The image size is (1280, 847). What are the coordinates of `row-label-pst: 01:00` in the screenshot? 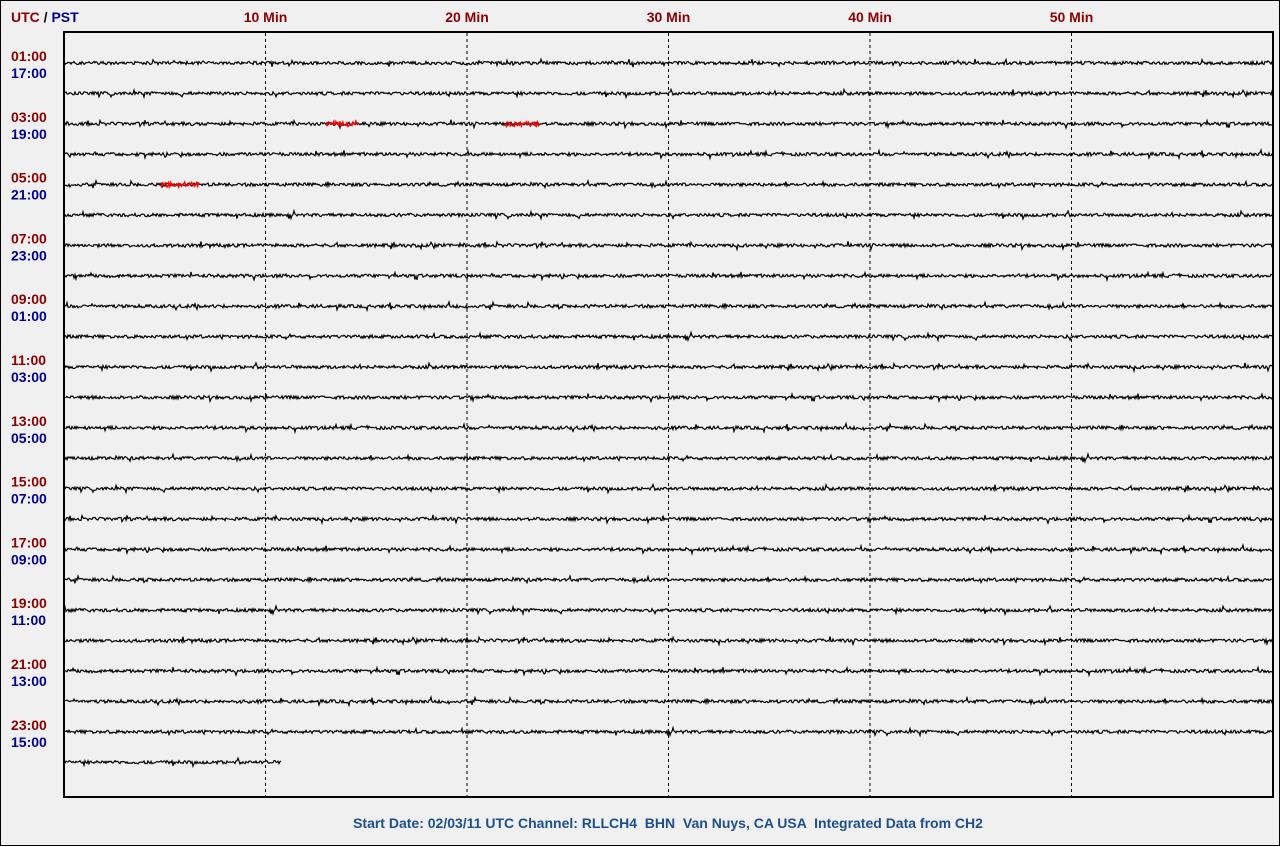 It's located at (29, 316).